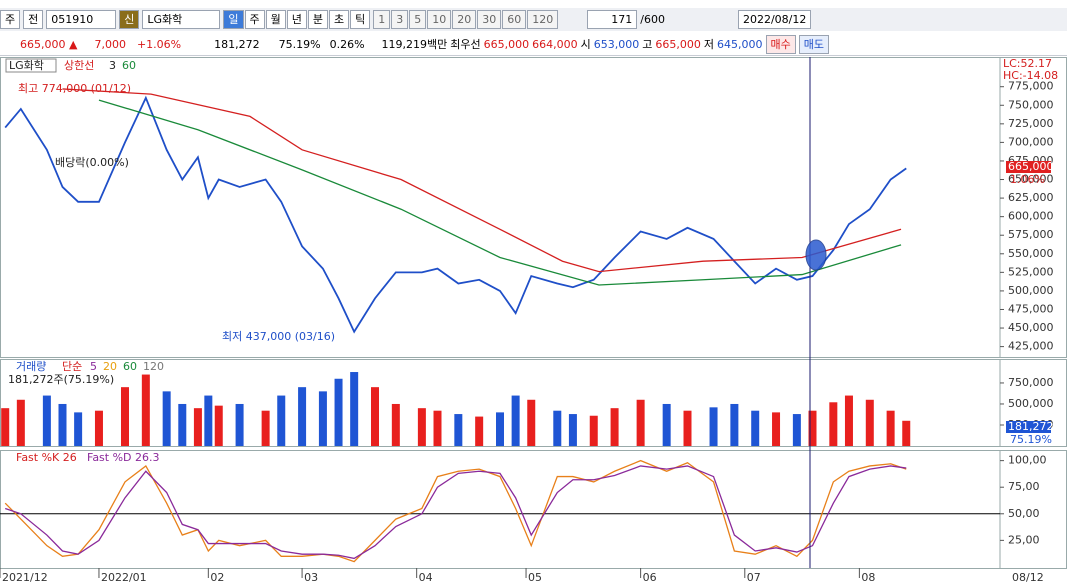  What do you see at coordinates (1031, 123) in the screenshot?
I see `y-tick-label: 725,000` at bounding box center [1031, 123].